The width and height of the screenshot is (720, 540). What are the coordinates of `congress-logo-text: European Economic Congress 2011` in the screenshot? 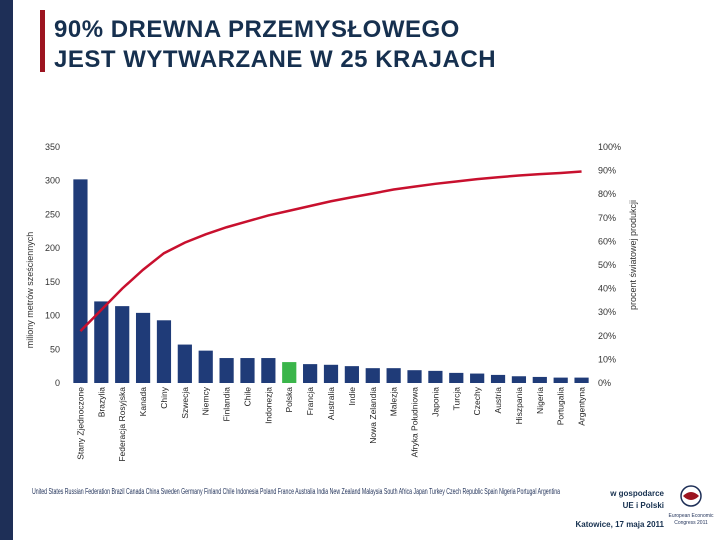 It's located at (691, 519).